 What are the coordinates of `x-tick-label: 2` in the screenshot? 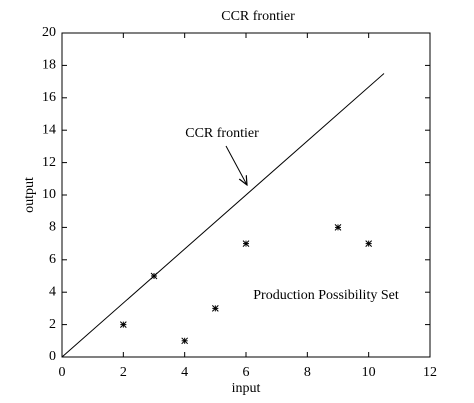 It's located at (123, 372).